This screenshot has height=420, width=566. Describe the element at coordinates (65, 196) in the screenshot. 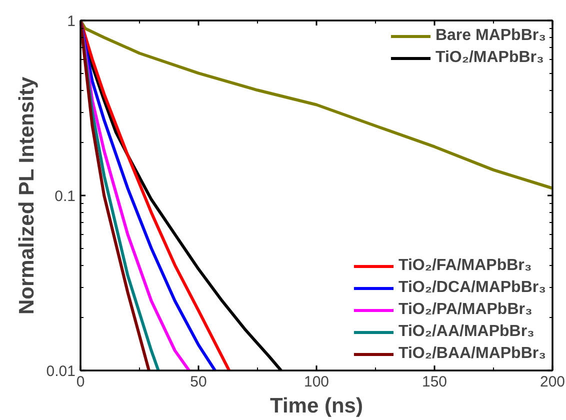

I see `y-tick-label: 0.1` at that location.